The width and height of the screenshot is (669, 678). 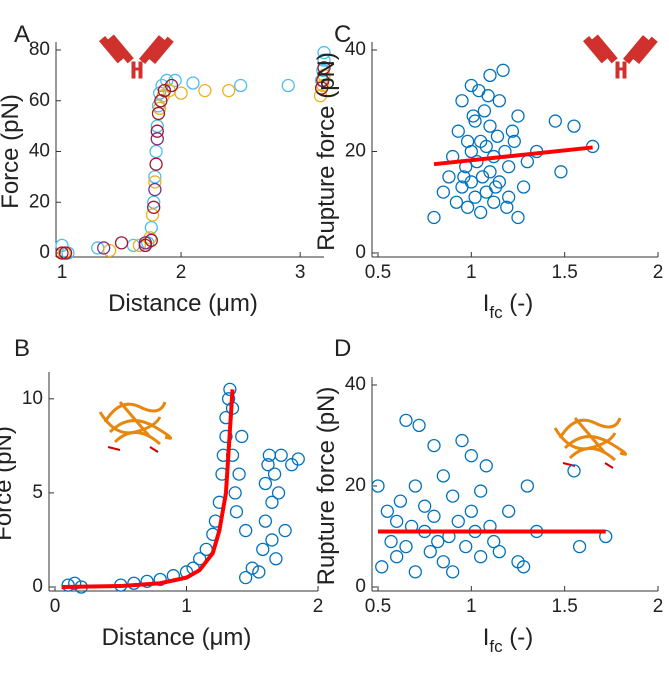 I want to click on x-tick-label: 1, so click(x=186, y=606).